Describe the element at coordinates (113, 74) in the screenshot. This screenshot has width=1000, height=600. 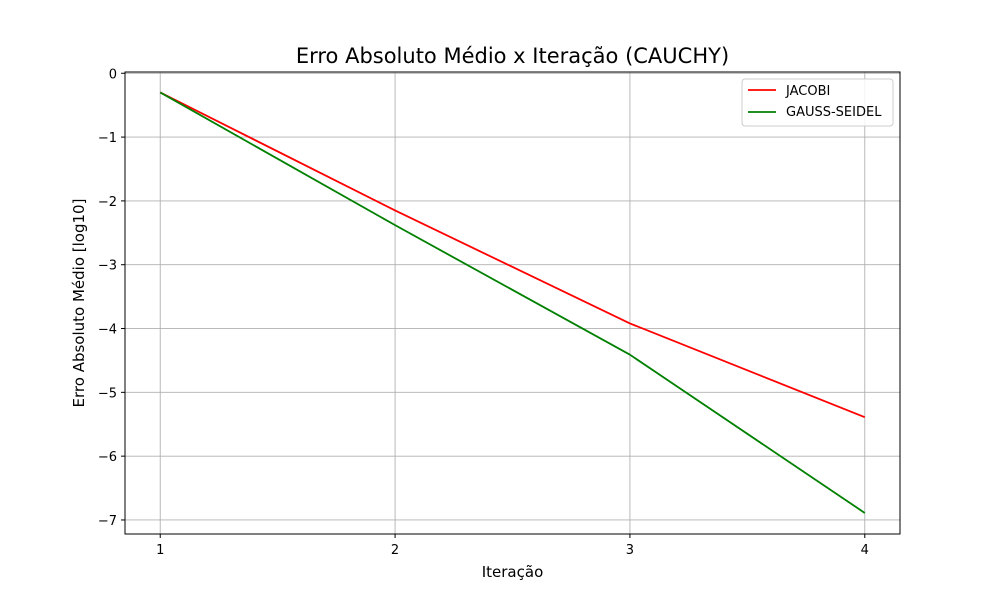
I see `y-tick-label: 0` at that location.